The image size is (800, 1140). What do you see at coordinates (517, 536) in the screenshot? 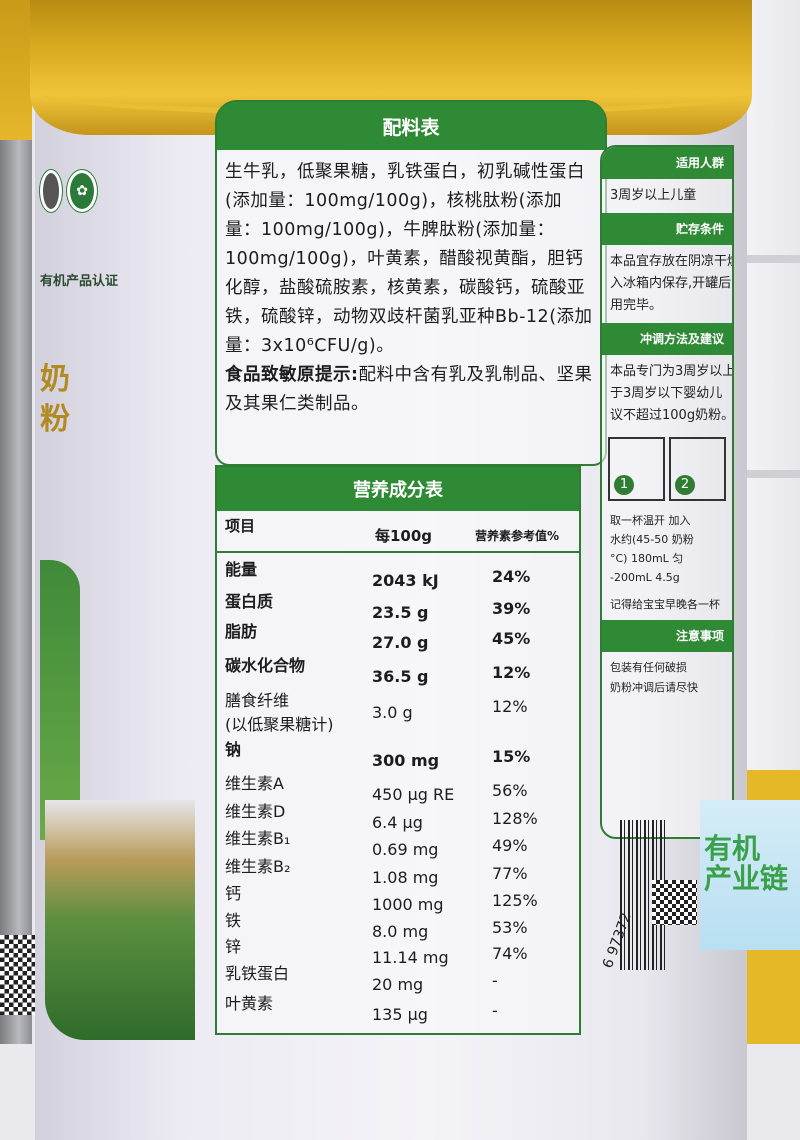
I see `header-nrv: 营养素参考值%` at bounding box center [517, 536].